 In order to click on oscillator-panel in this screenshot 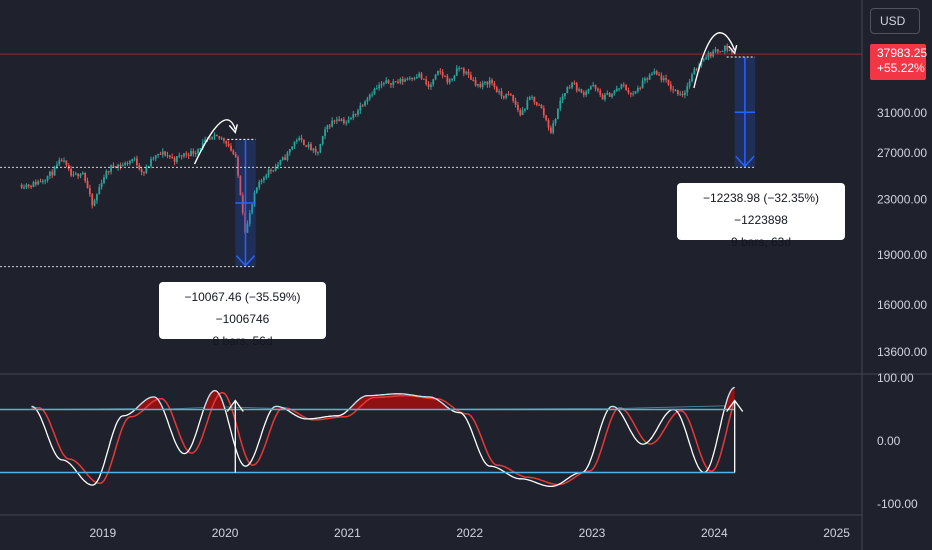, I will do `click(372, 437)`.